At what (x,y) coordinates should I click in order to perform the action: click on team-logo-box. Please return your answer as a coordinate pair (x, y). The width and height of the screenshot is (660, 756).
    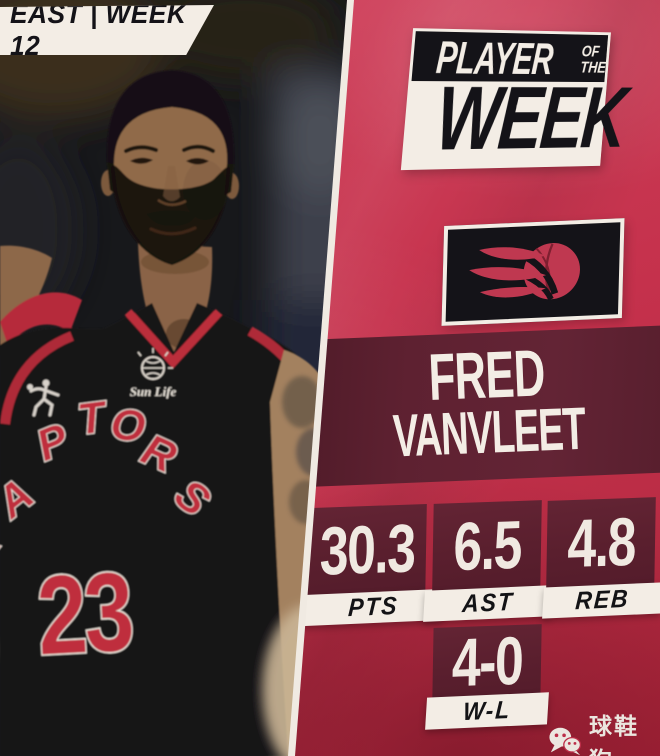
    Looking at the image, I should click on (533, 272).